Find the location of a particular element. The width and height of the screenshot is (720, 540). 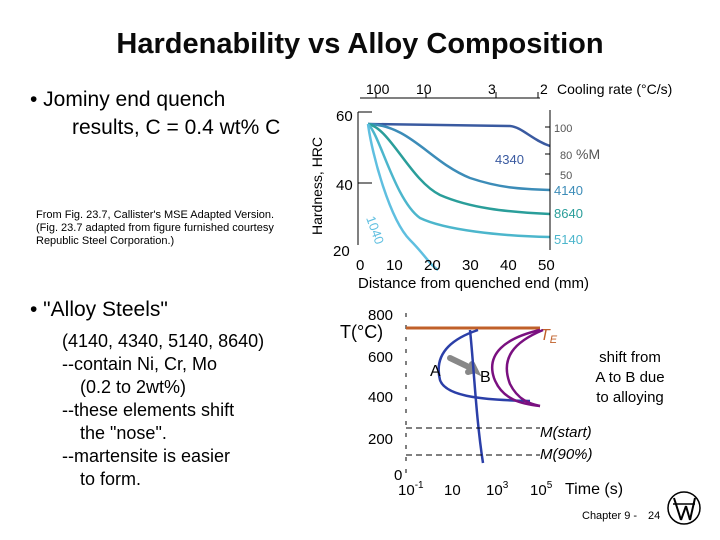

ttt-x-tick-1: 10 is located at coordinates (452, 490).